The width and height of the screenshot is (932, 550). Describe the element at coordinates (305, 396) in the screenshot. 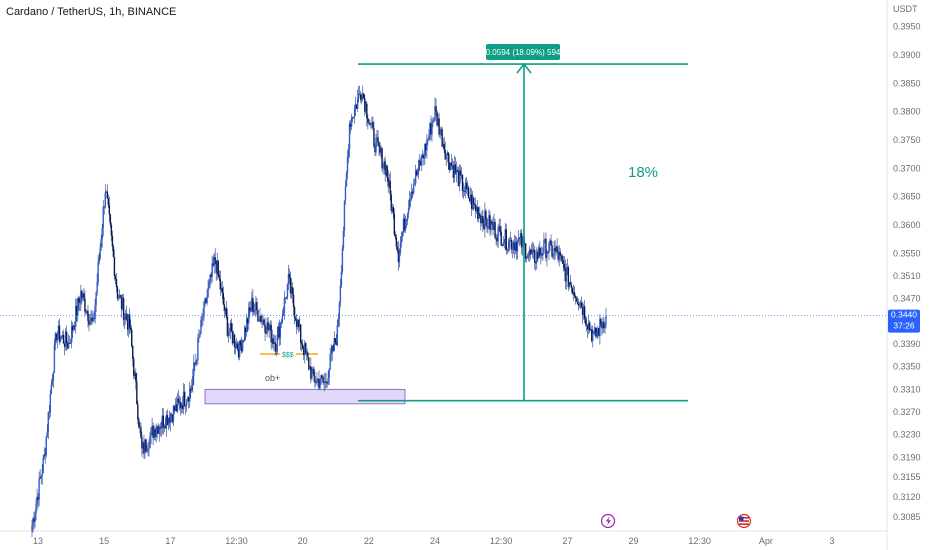

I see `order-block-zone` at that location.